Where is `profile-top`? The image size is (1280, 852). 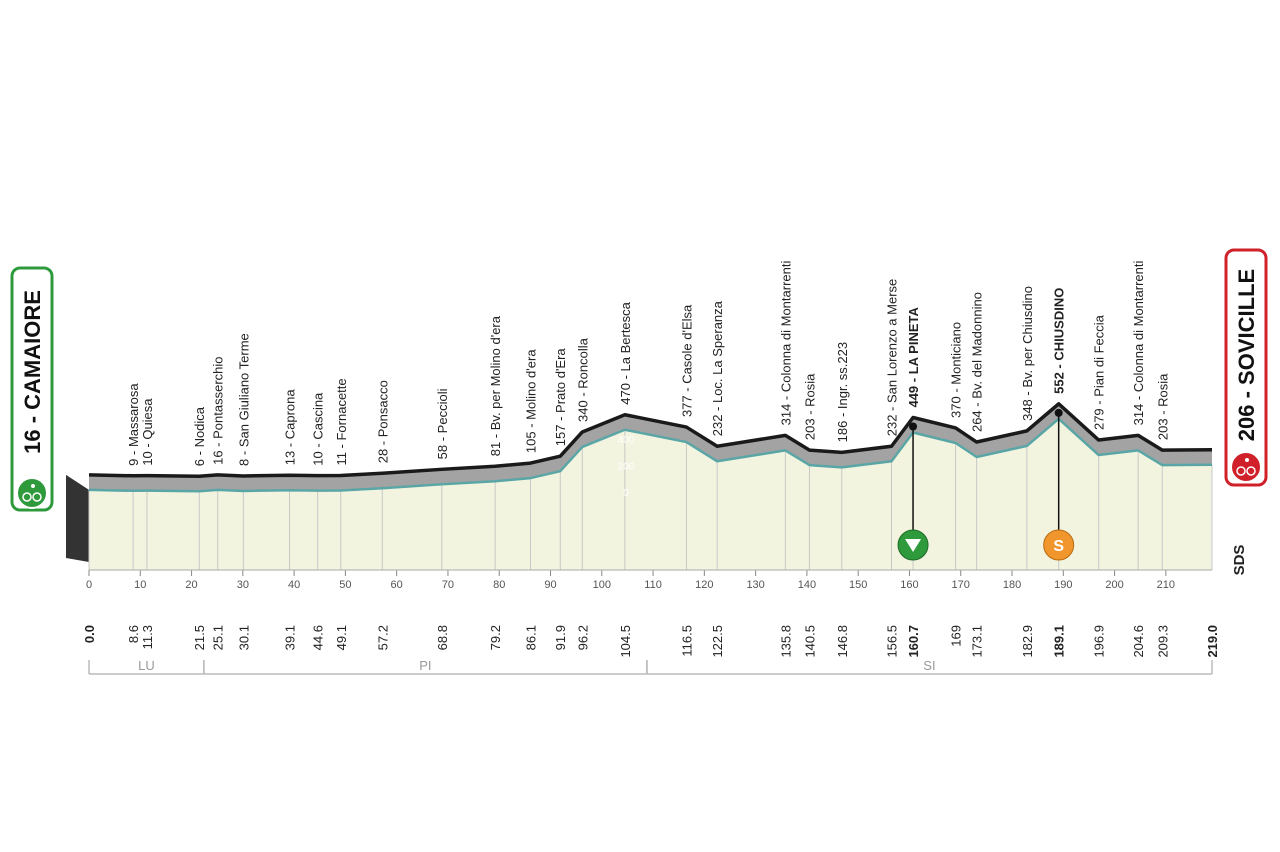 profile-top is located at coordinates (650, 440).